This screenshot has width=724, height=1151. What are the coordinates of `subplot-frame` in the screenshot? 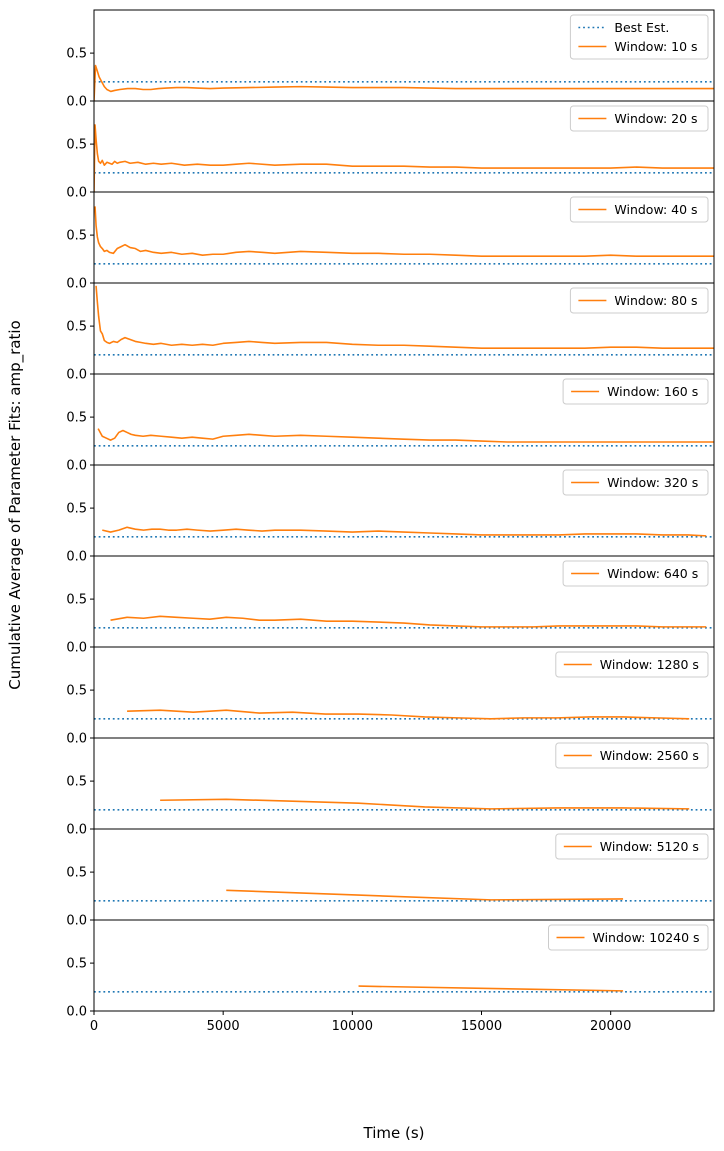 It's located at (404, 965).